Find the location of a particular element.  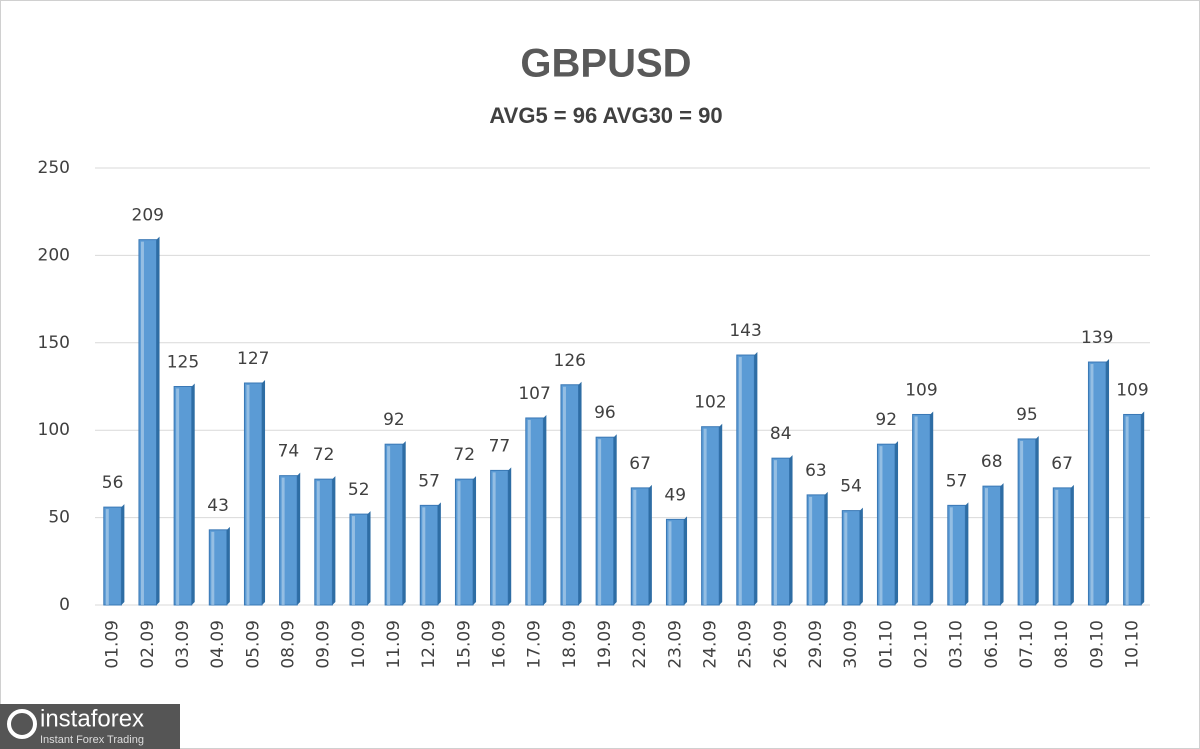

value-label: 143 is located at coordinates (745, 331).